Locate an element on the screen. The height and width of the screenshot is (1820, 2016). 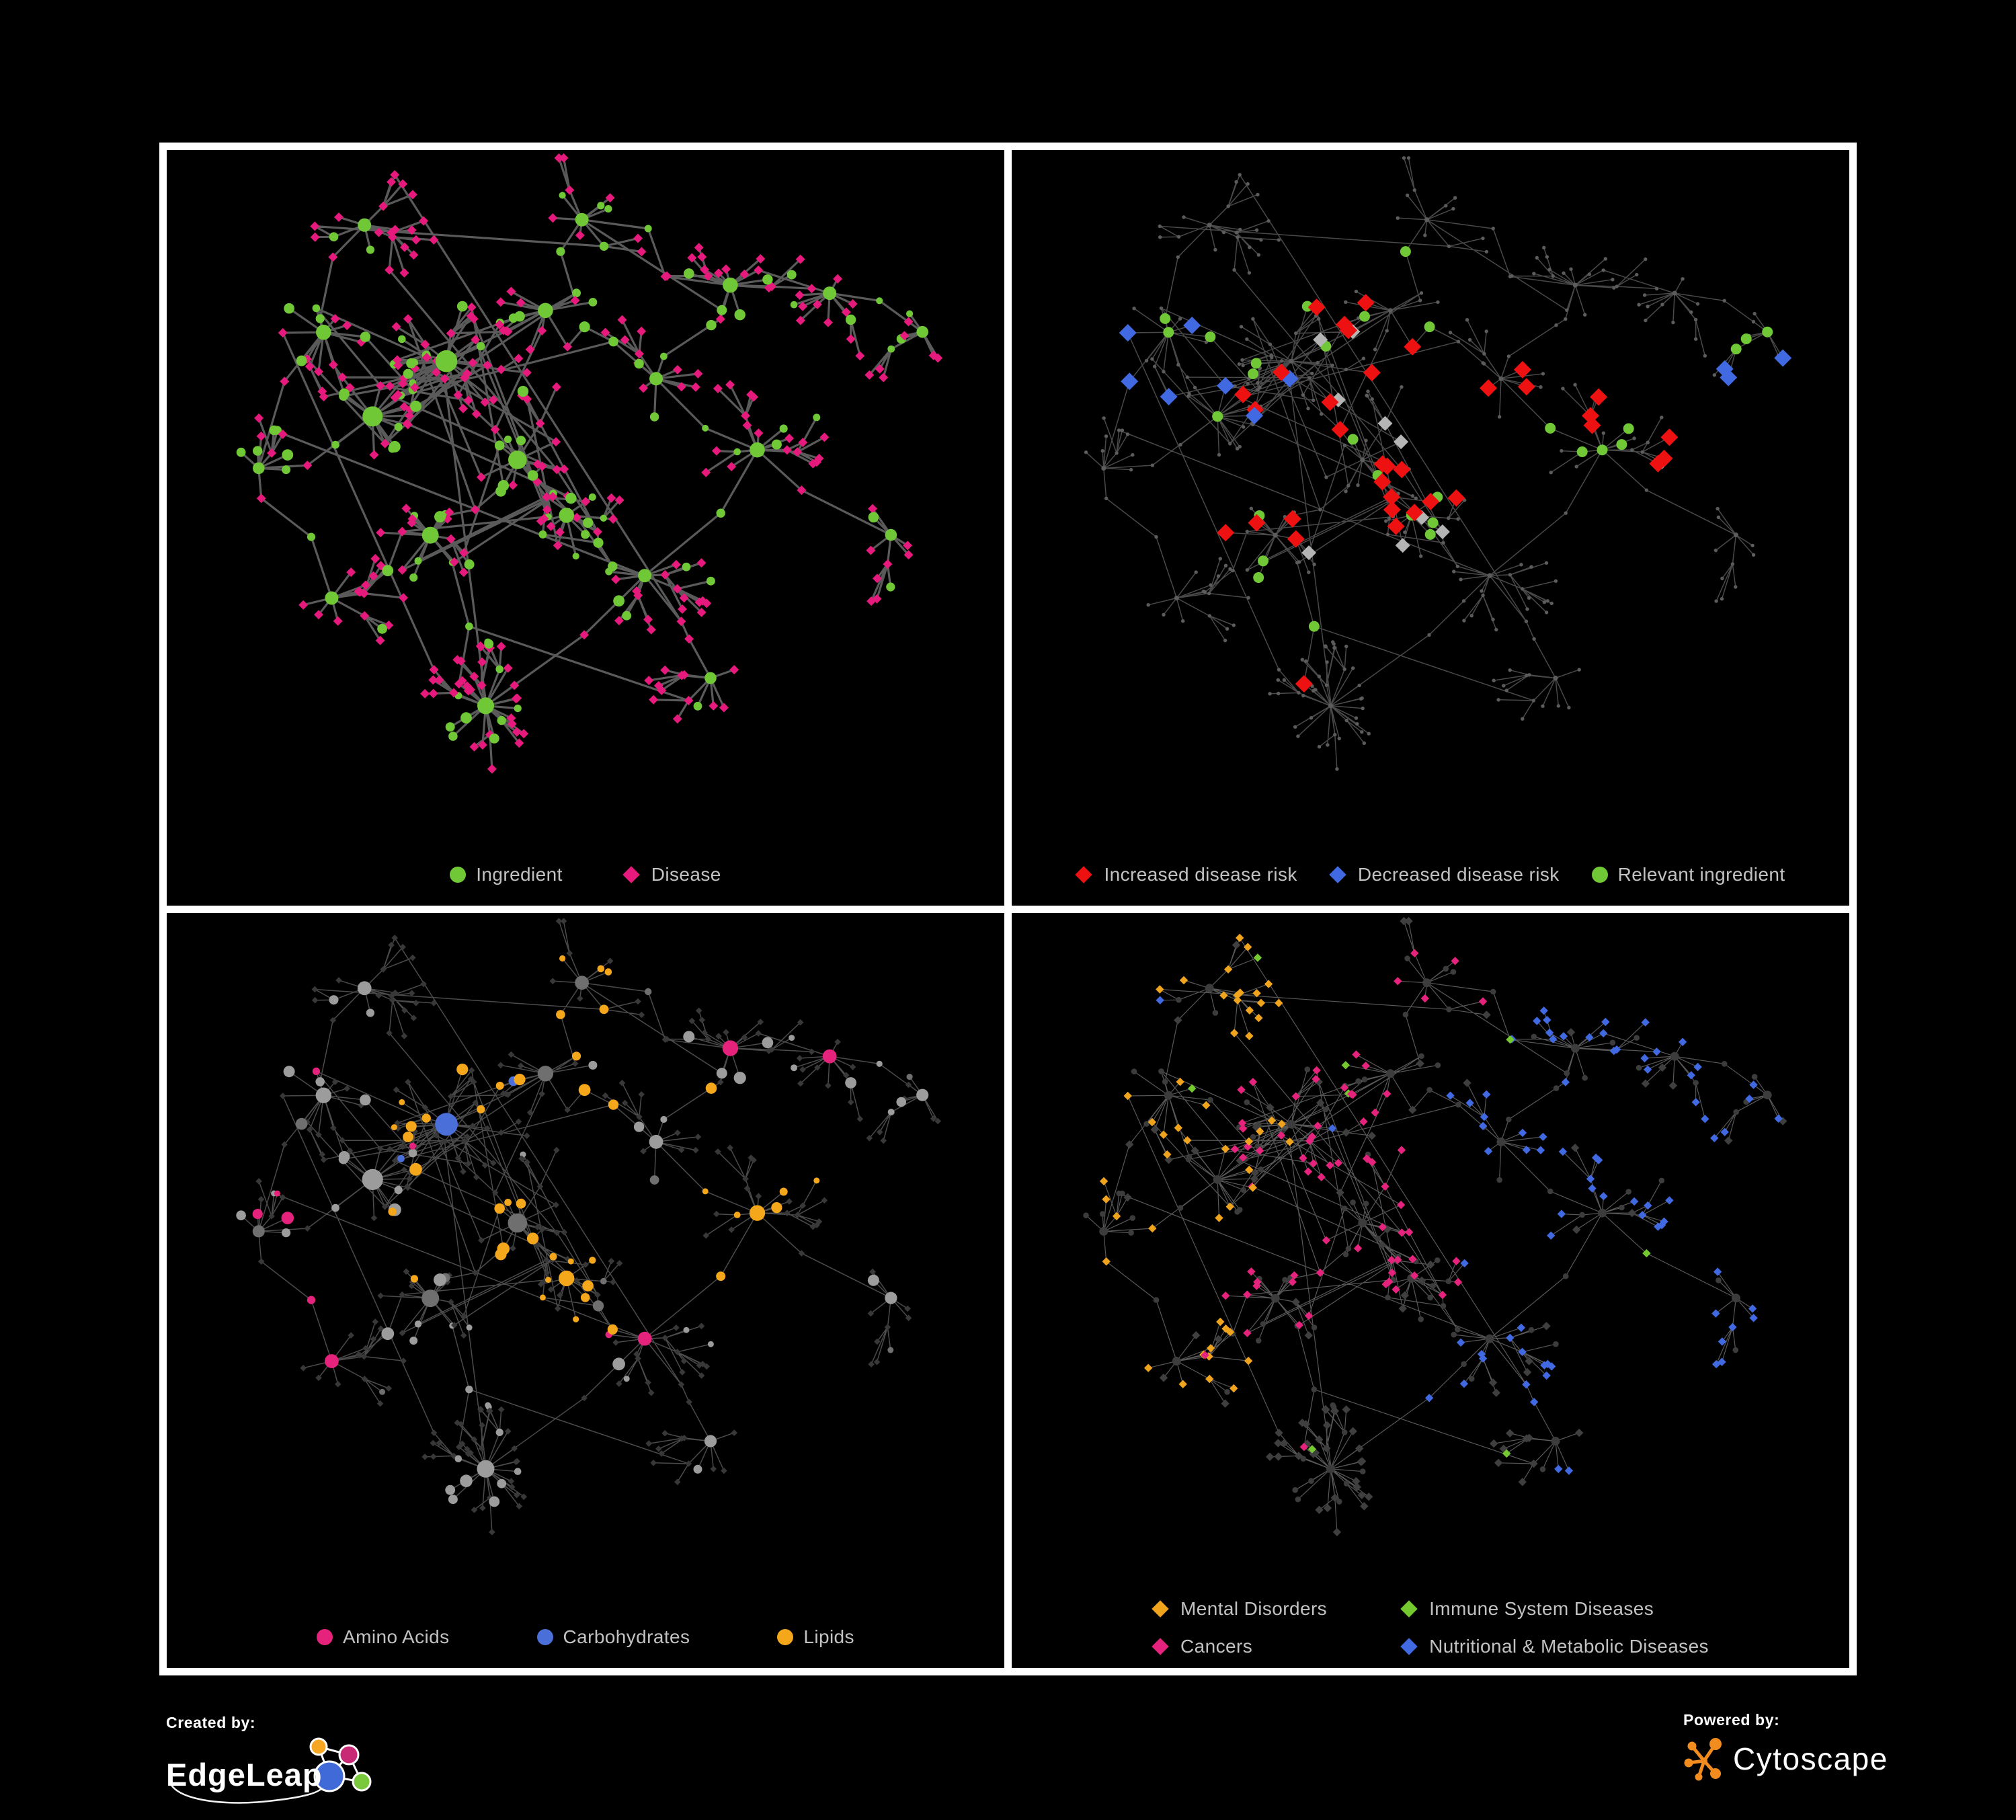
legend-label: Relevant ingredient is located at coordinates (1701, 874).